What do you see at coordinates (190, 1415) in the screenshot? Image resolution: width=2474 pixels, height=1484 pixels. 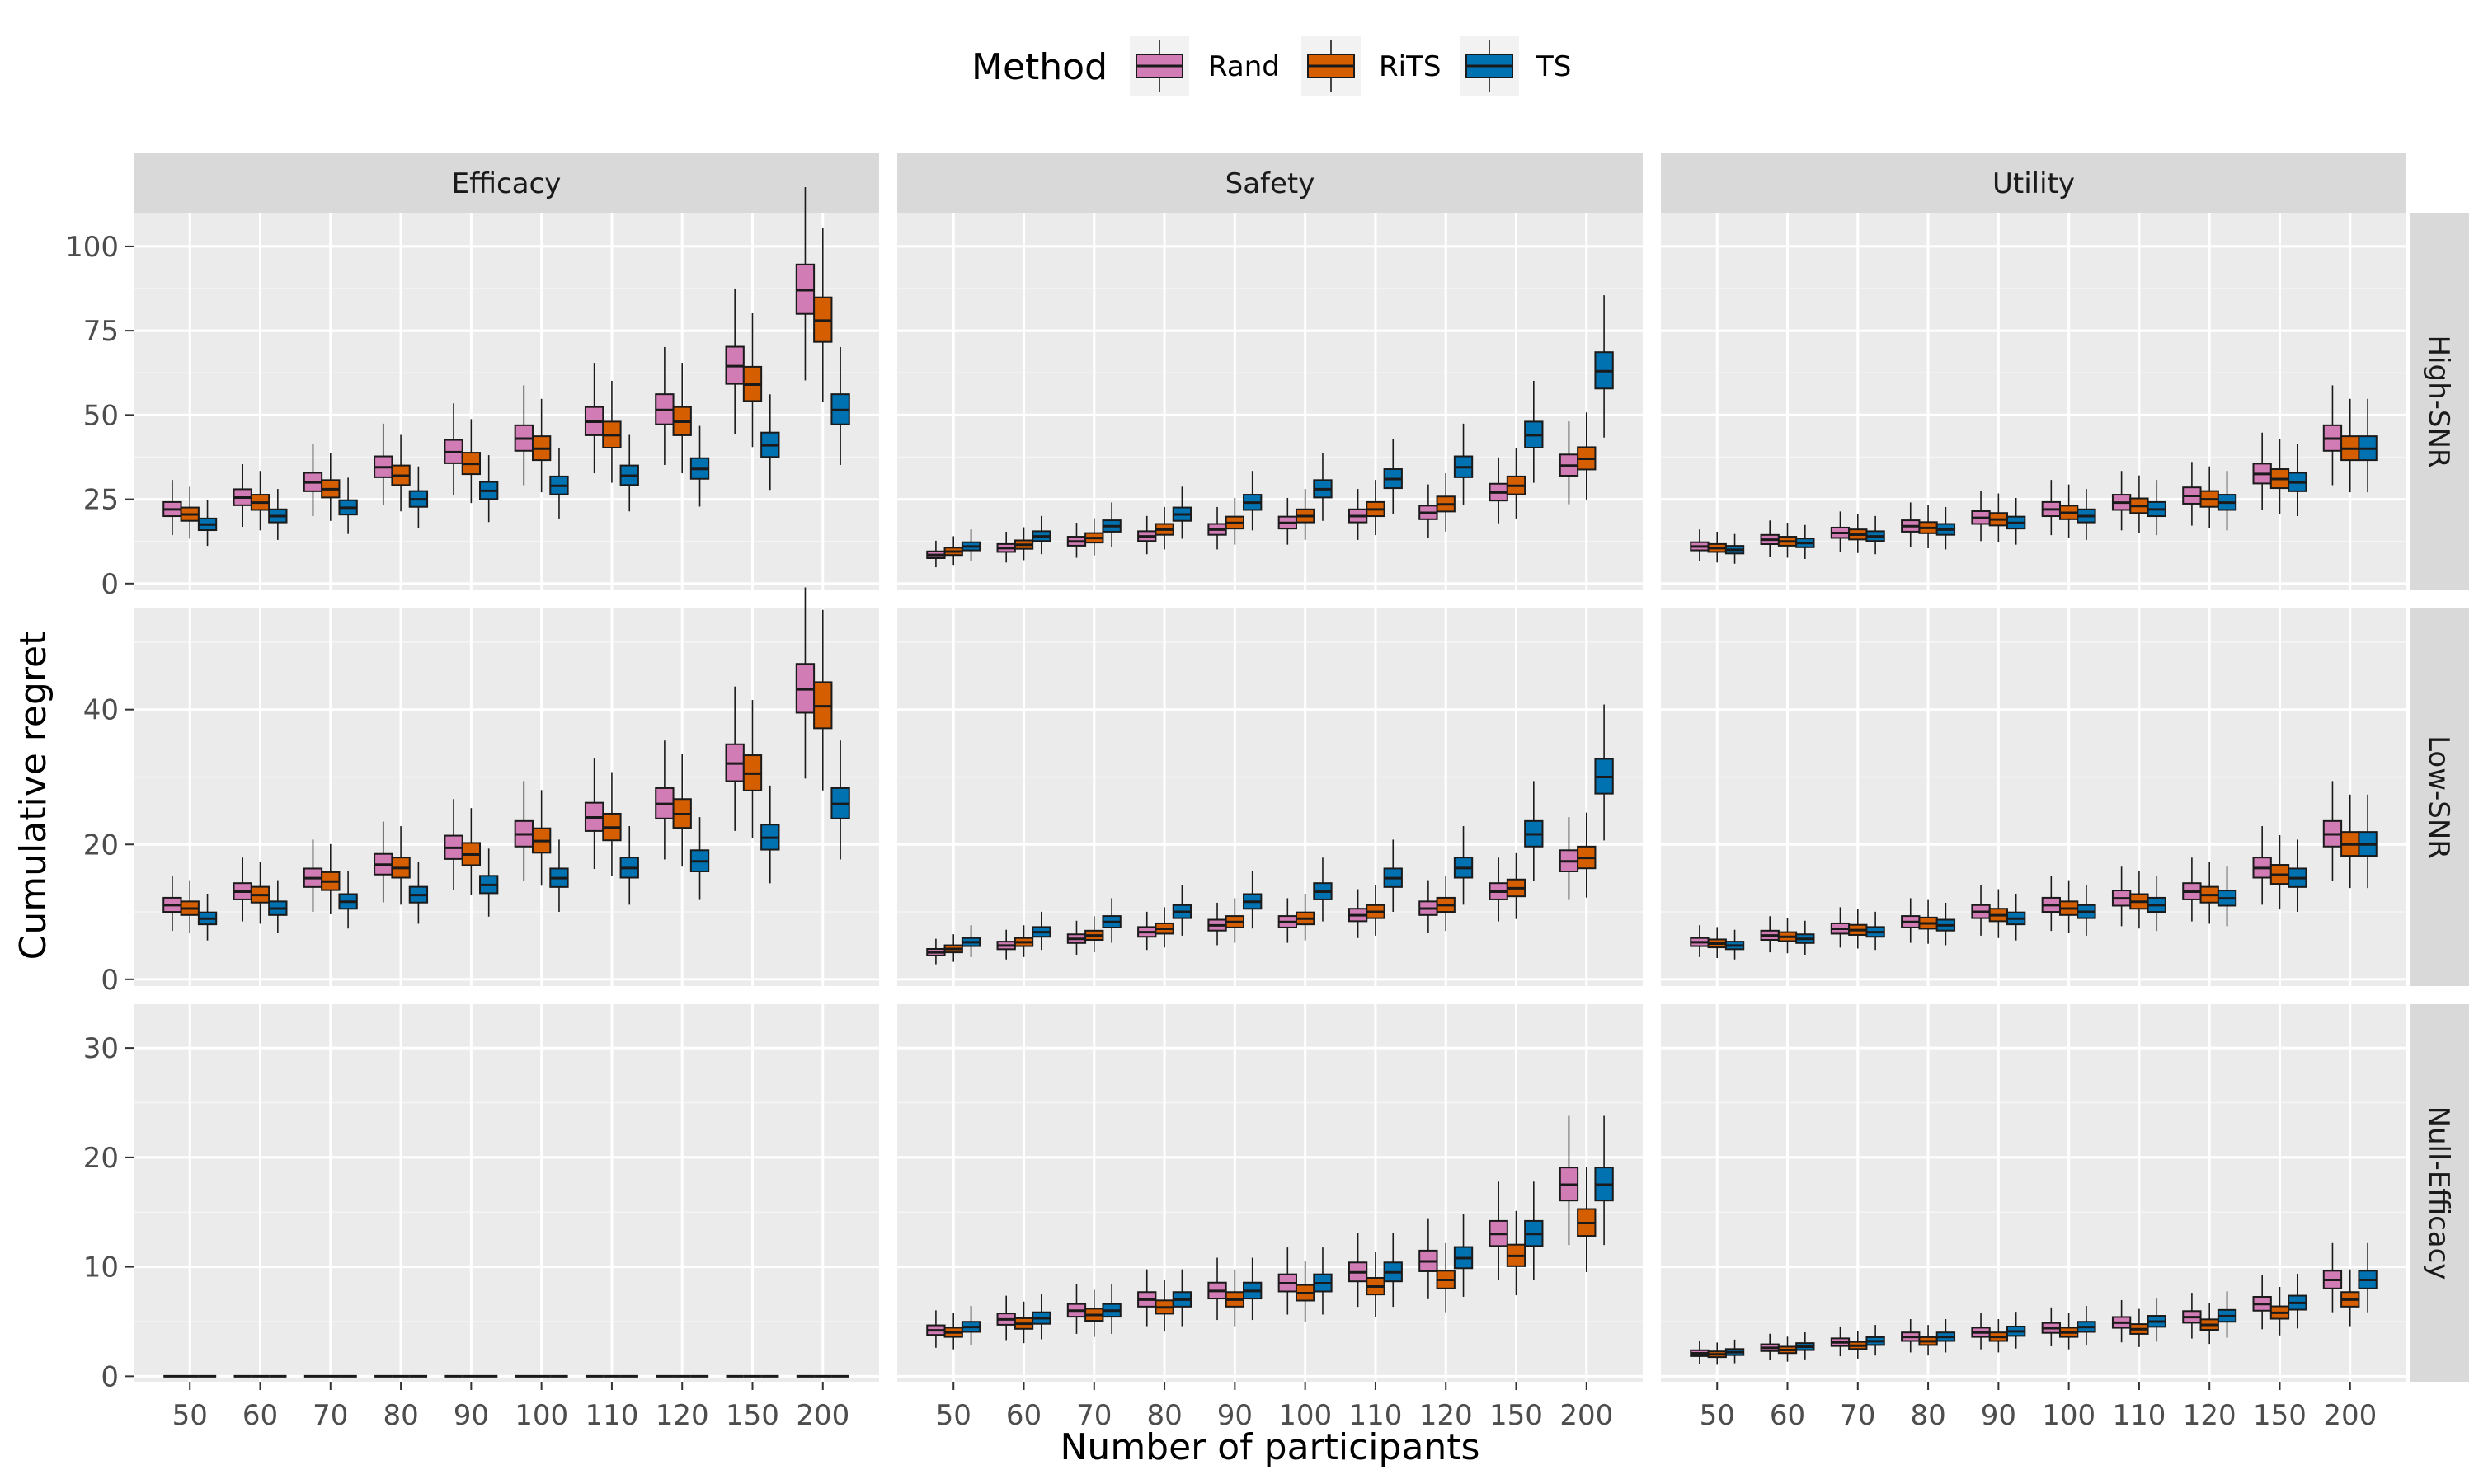 I see `x-tick-label: 50` at bounding box center [190, 1415].